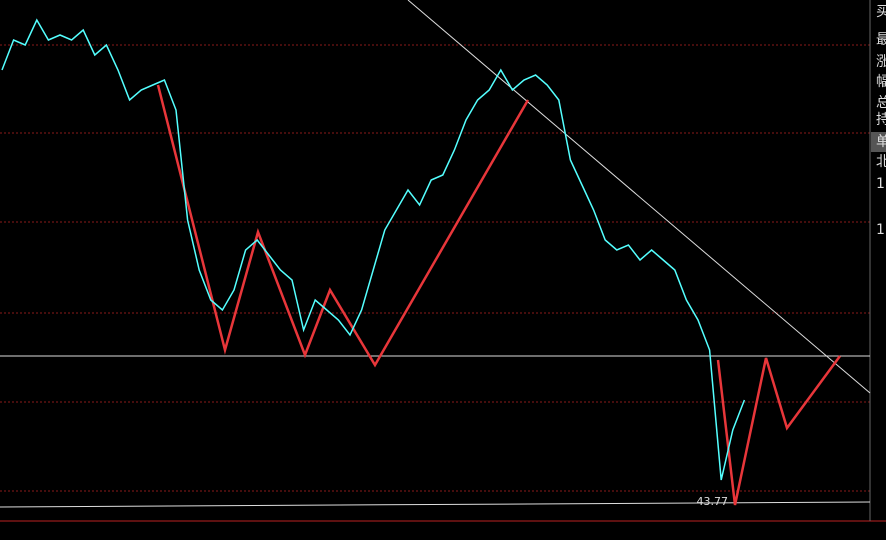  I want to click on sidebar-label: 单, so click(881, 142).